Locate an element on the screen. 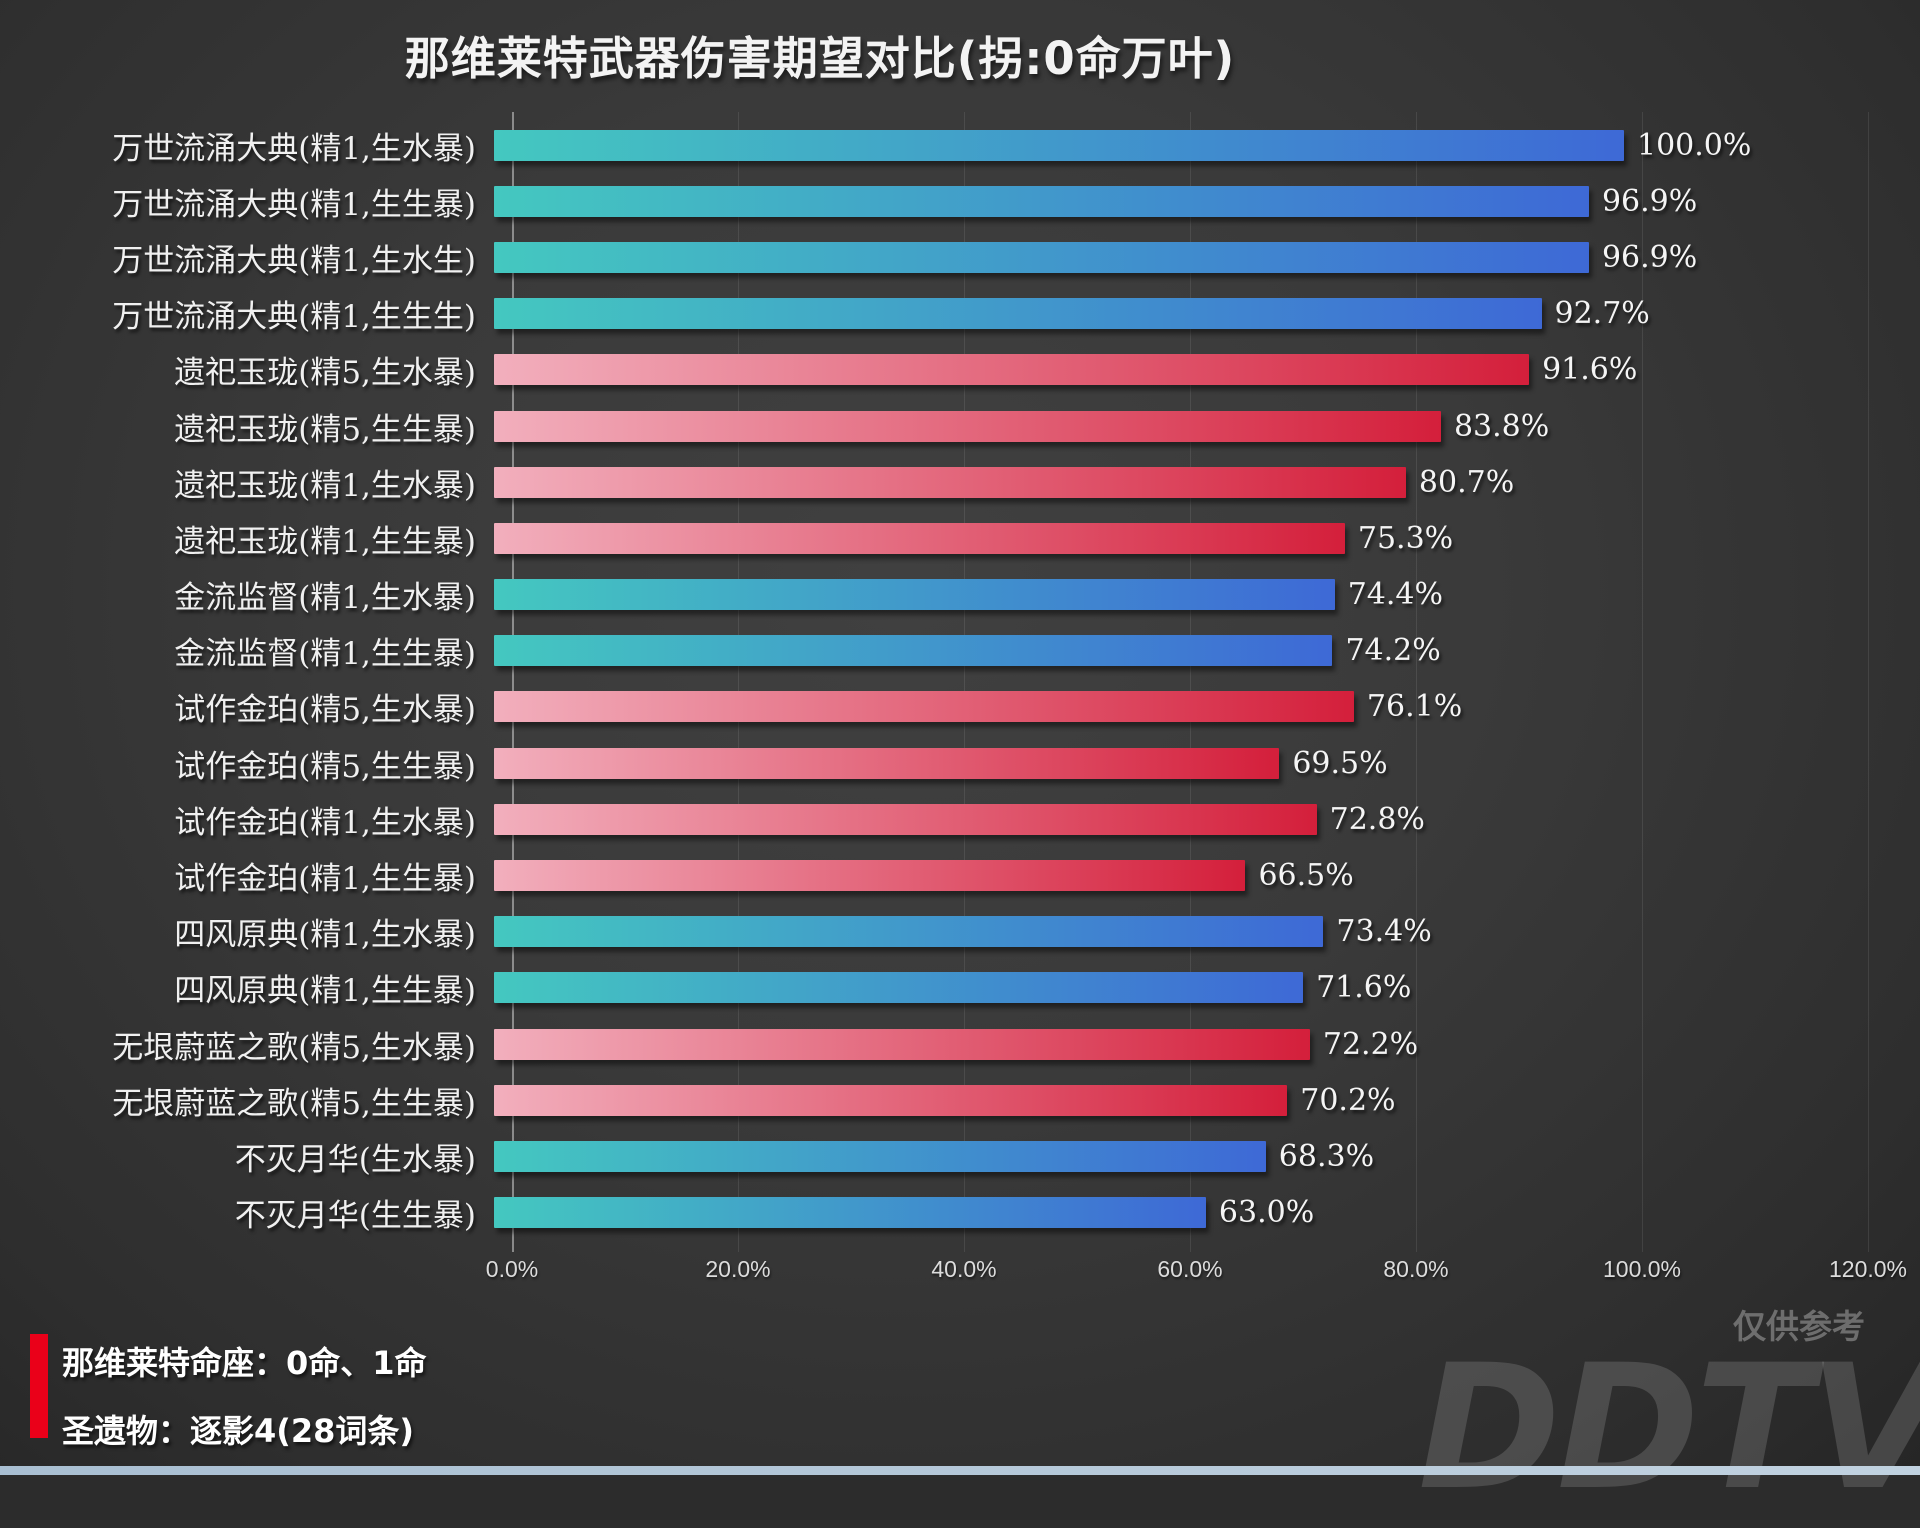 This screenshot has height=1528, width=1920. category-label: 不灭月华(生水暴) is located at coordinates (355, 1159).